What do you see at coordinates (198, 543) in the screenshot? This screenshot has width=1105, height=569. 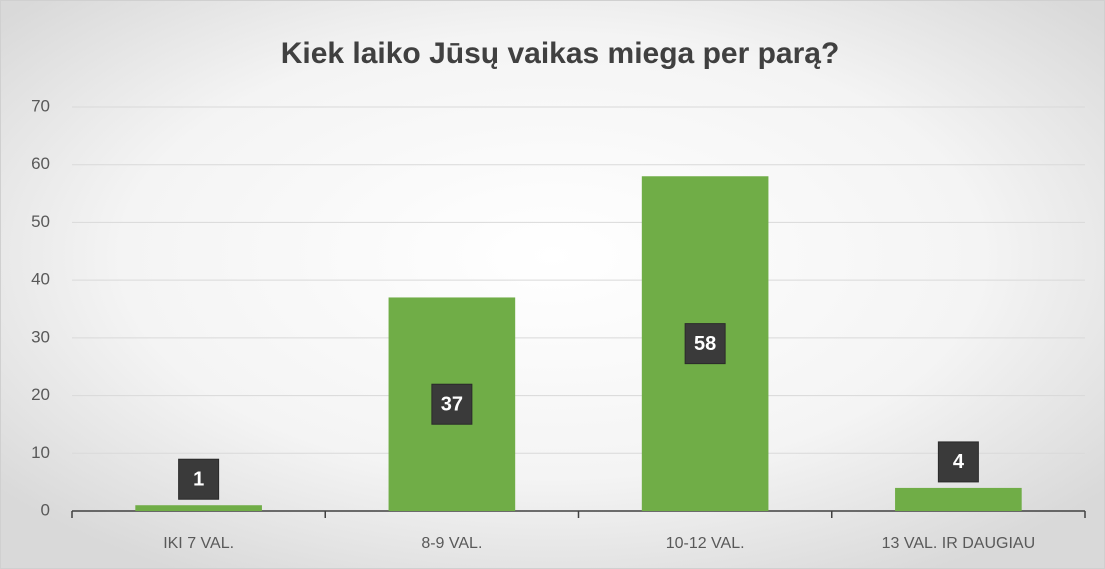 I see `x-tick-label: IKI 7 VAL.` at bounding box center [198, 543].